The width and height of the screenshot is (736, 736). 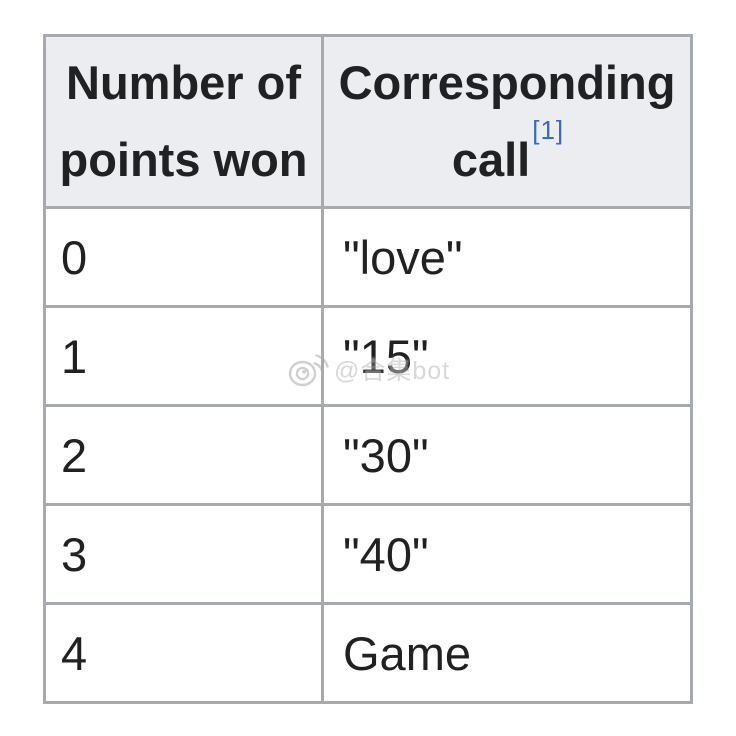 I want to click on table-row: 1 "15", so click(x=368, y=356).